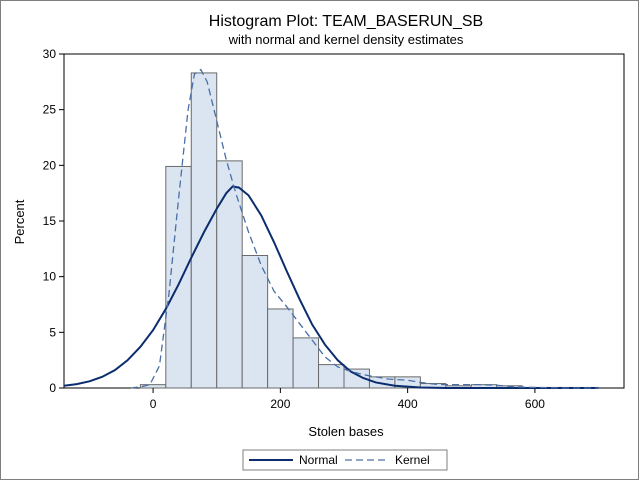 This screenshot has width=640, height=481. I want to click on y-tick-label: 10, so click(50, 277).